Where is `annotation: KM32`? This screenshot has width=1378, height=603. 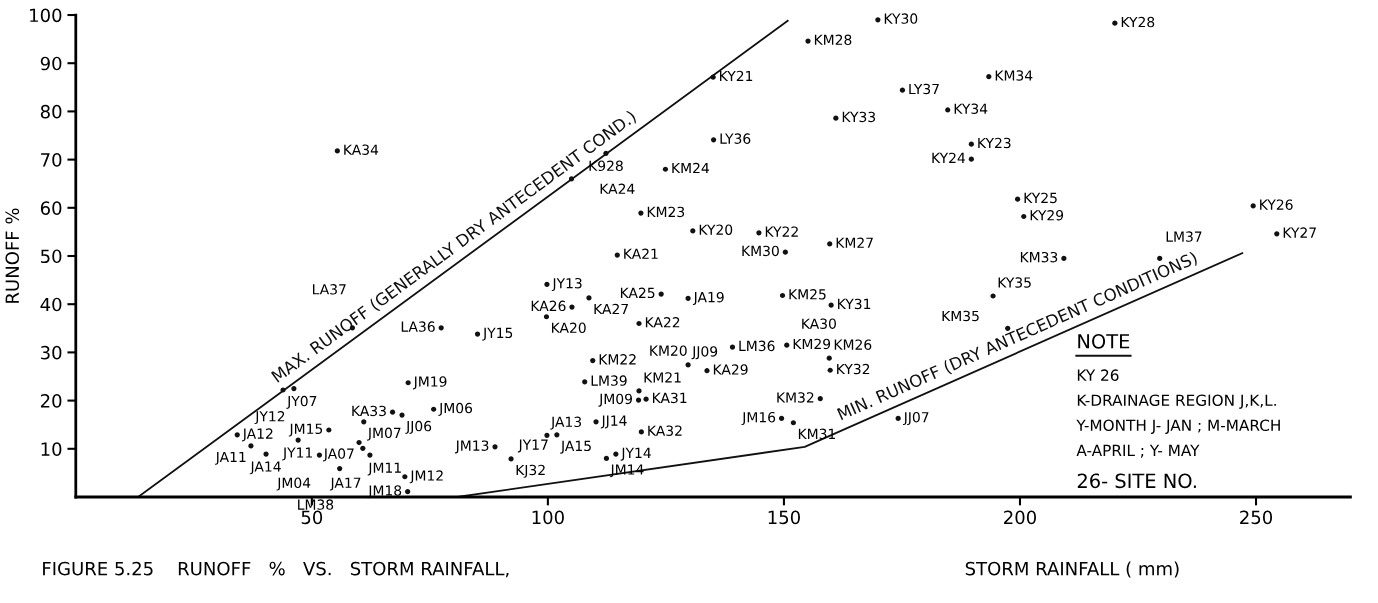 annotation: KM32 is located at coordinates (795, 397).